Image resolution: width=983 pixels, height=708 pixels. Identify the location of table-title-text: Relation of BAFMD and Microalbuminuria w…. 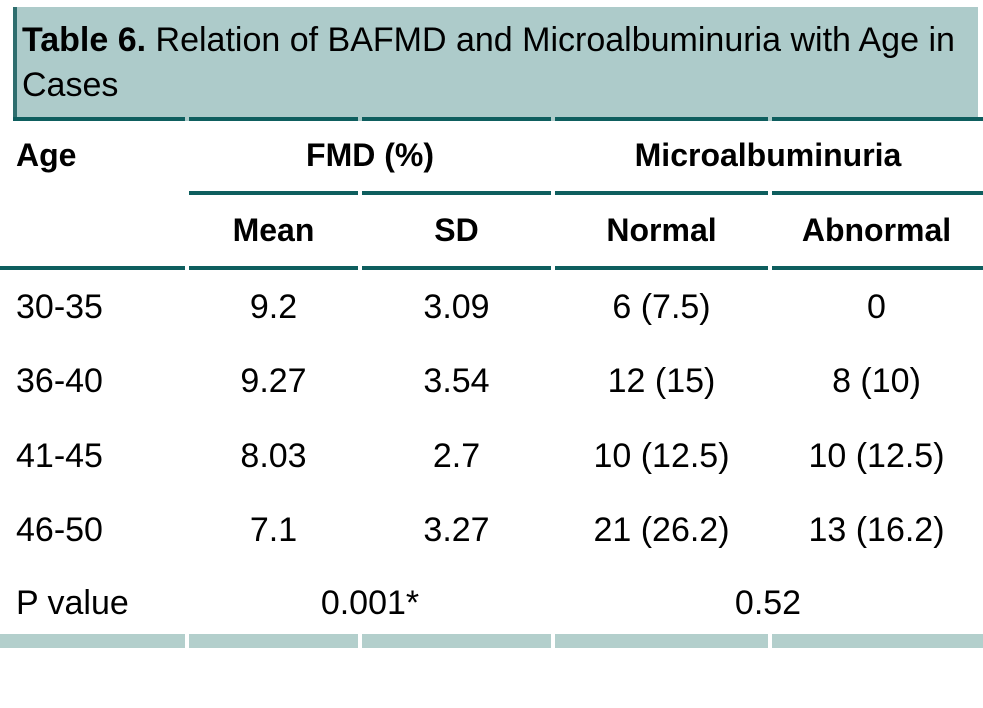
(488, 62).